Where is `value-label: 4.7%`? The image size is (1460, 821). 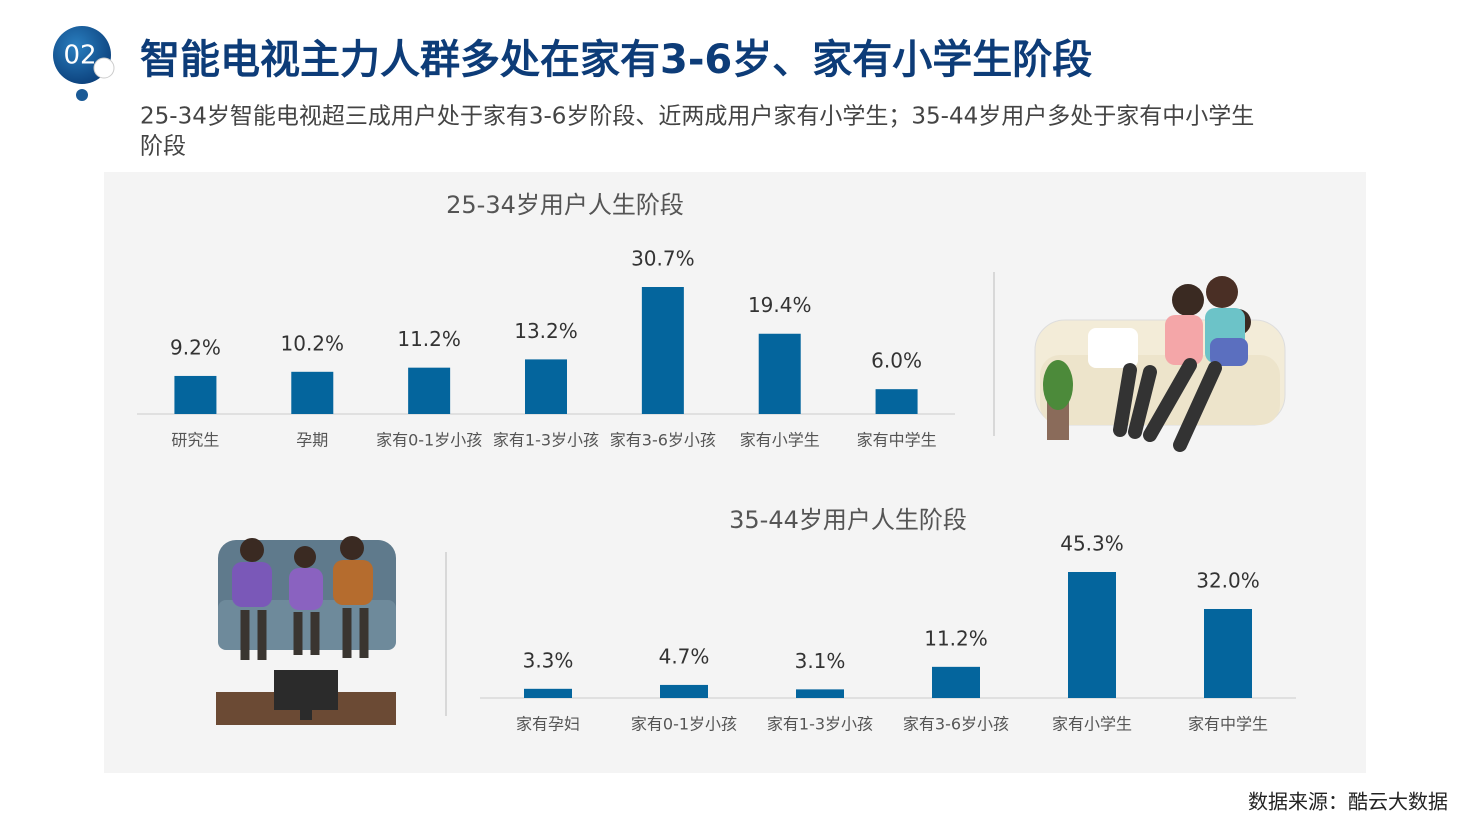 value-label: 4.7% is located at coordinates (684, 656).